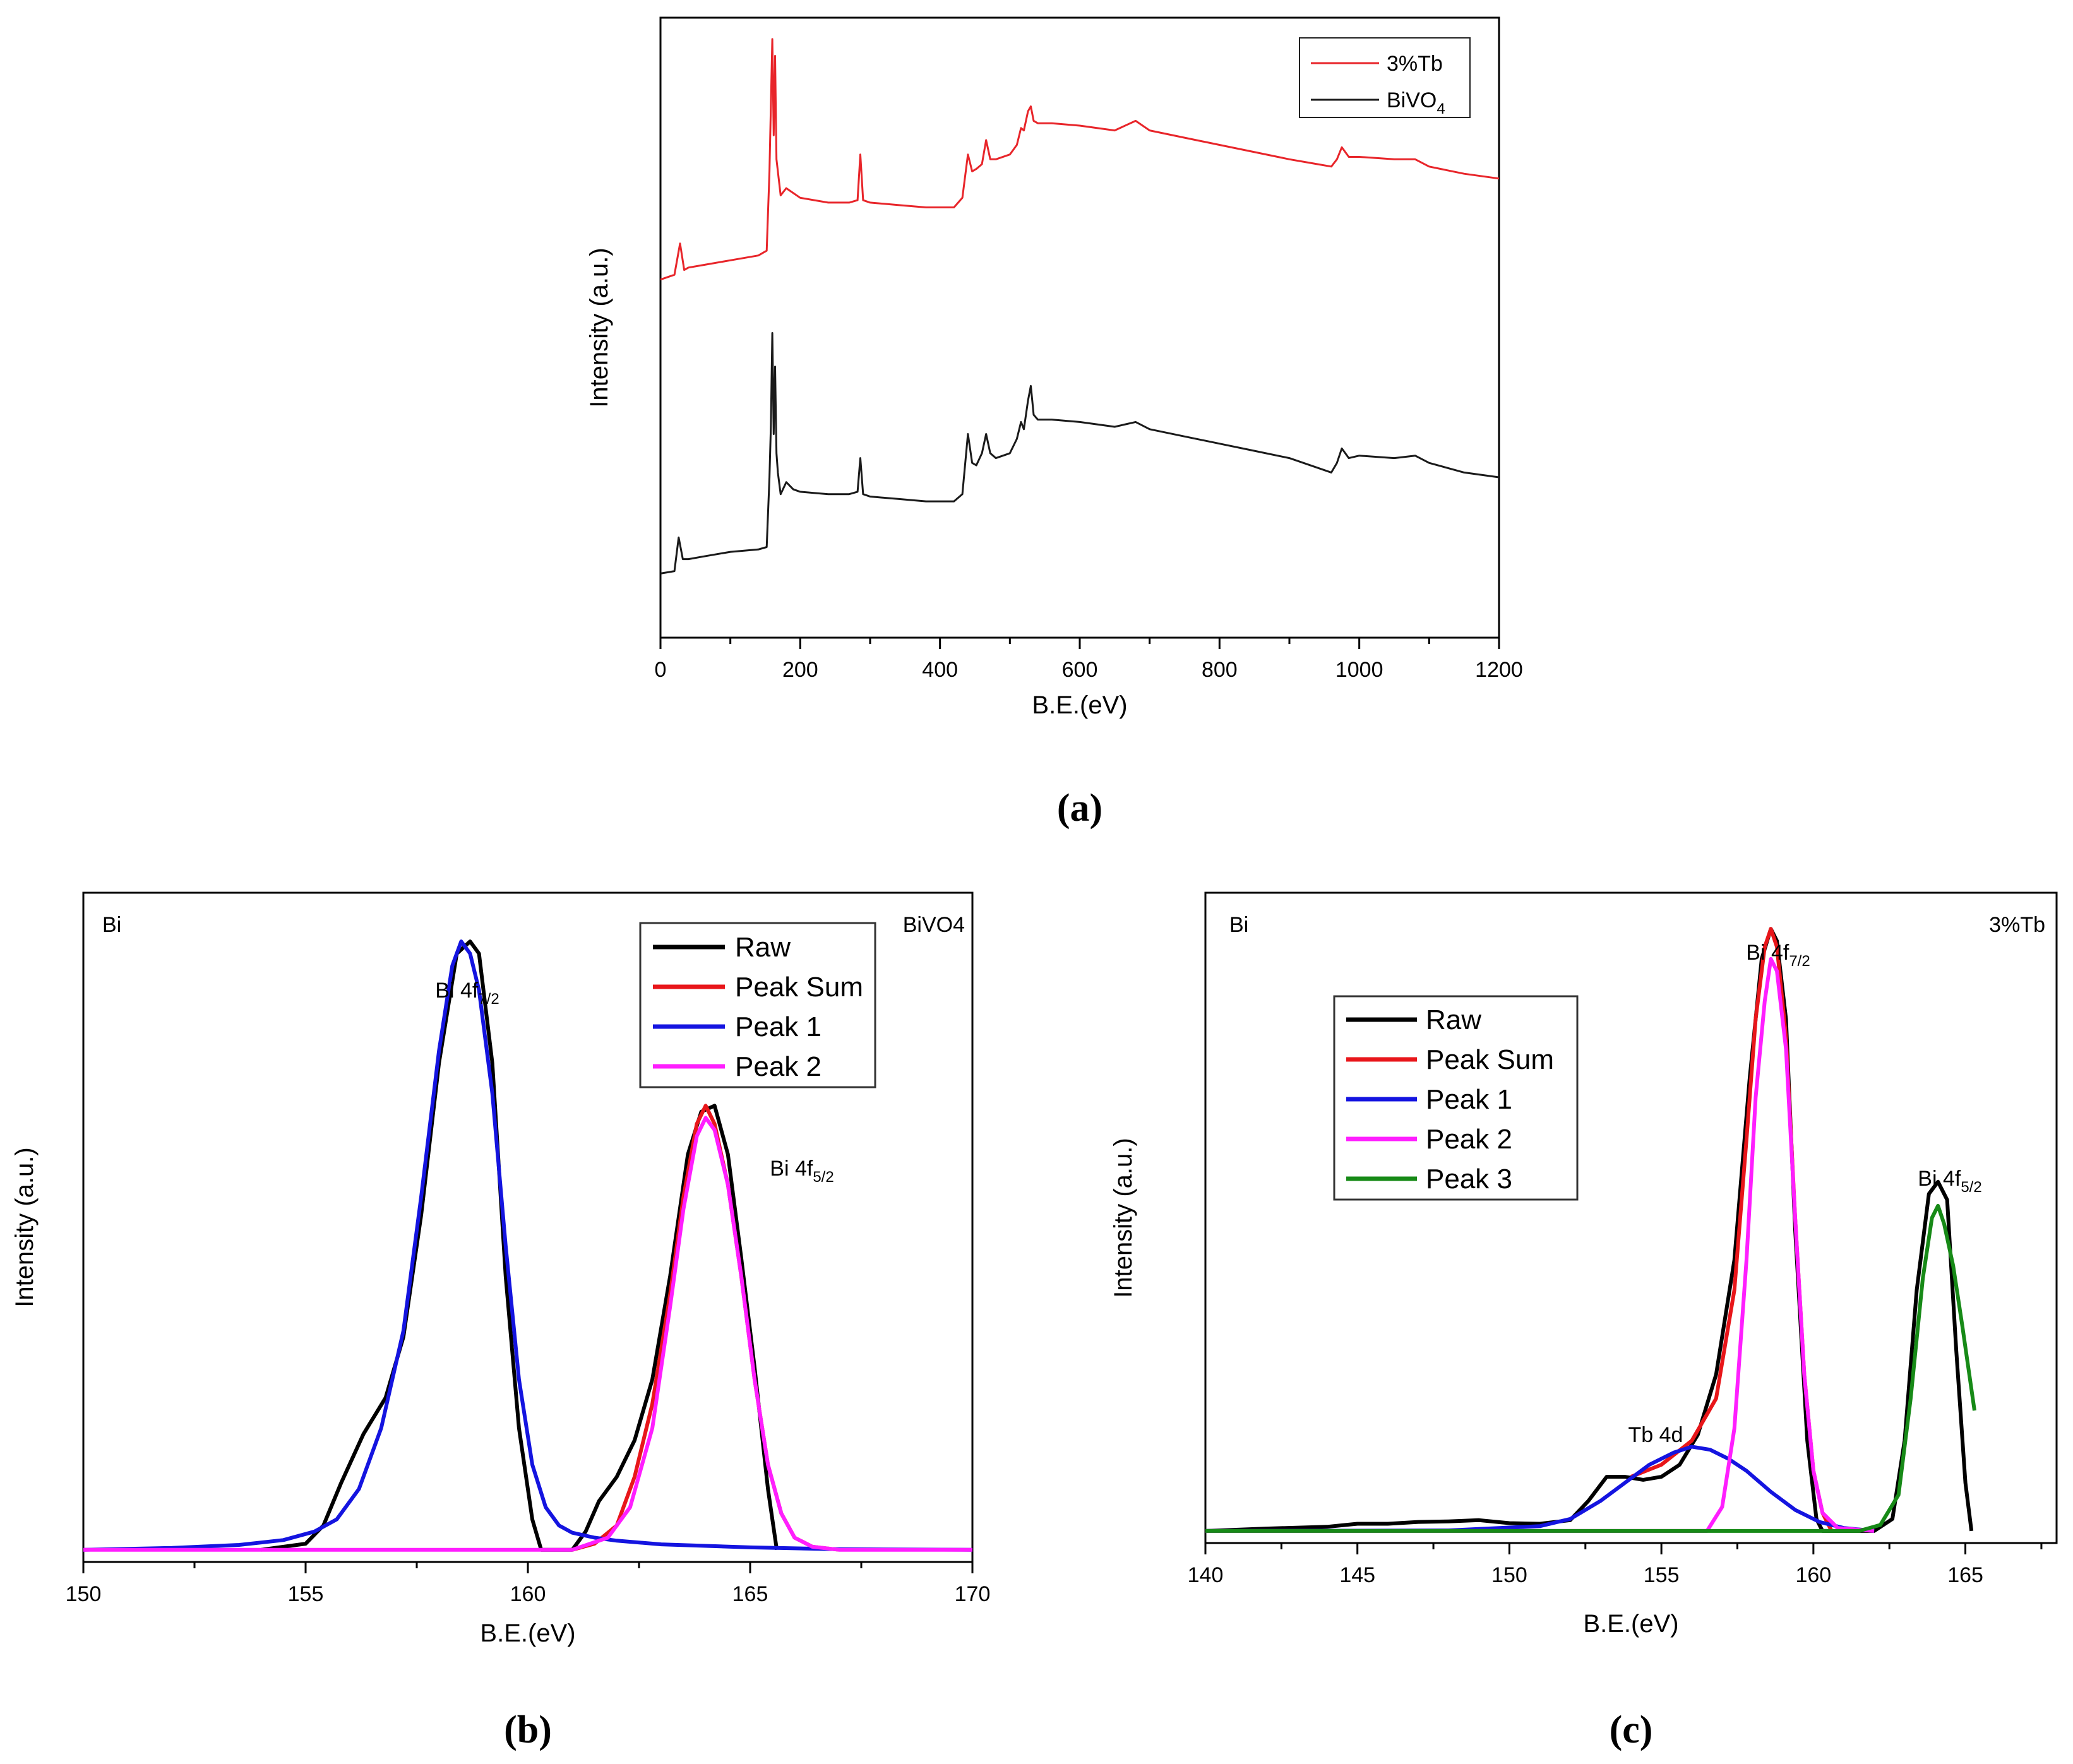 The image size is (2073, 1764). I want to click on panel-label: (a), so click(1079, 808).